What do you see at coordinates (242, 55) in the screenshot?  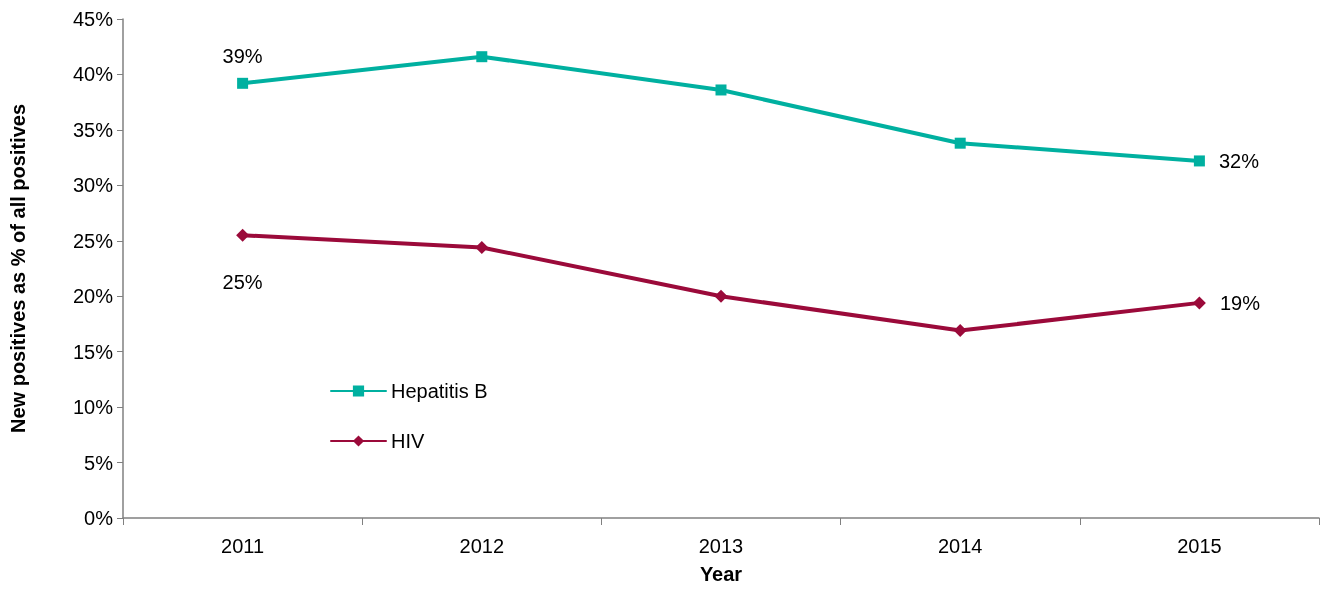 I see `data-label: 39%` at bounding box center [242, 55].